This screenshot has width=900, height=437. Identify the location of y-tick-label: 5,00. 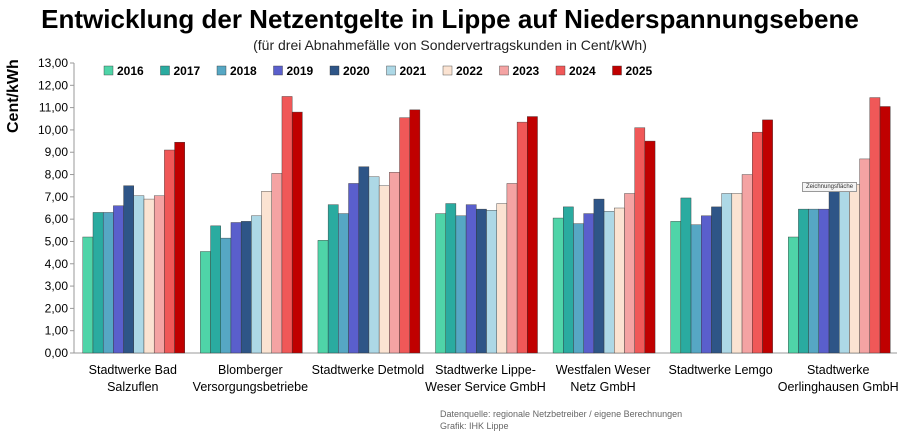
(57, 241).